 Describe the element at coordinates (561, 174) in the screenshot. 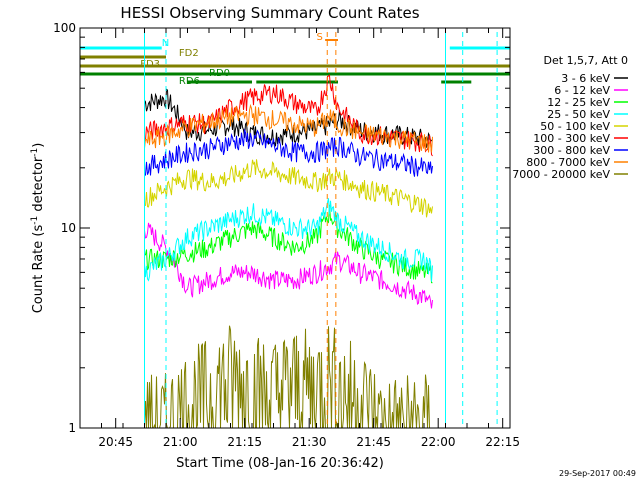

I see `legend-label: 7000 - 20000 keV` at that location.